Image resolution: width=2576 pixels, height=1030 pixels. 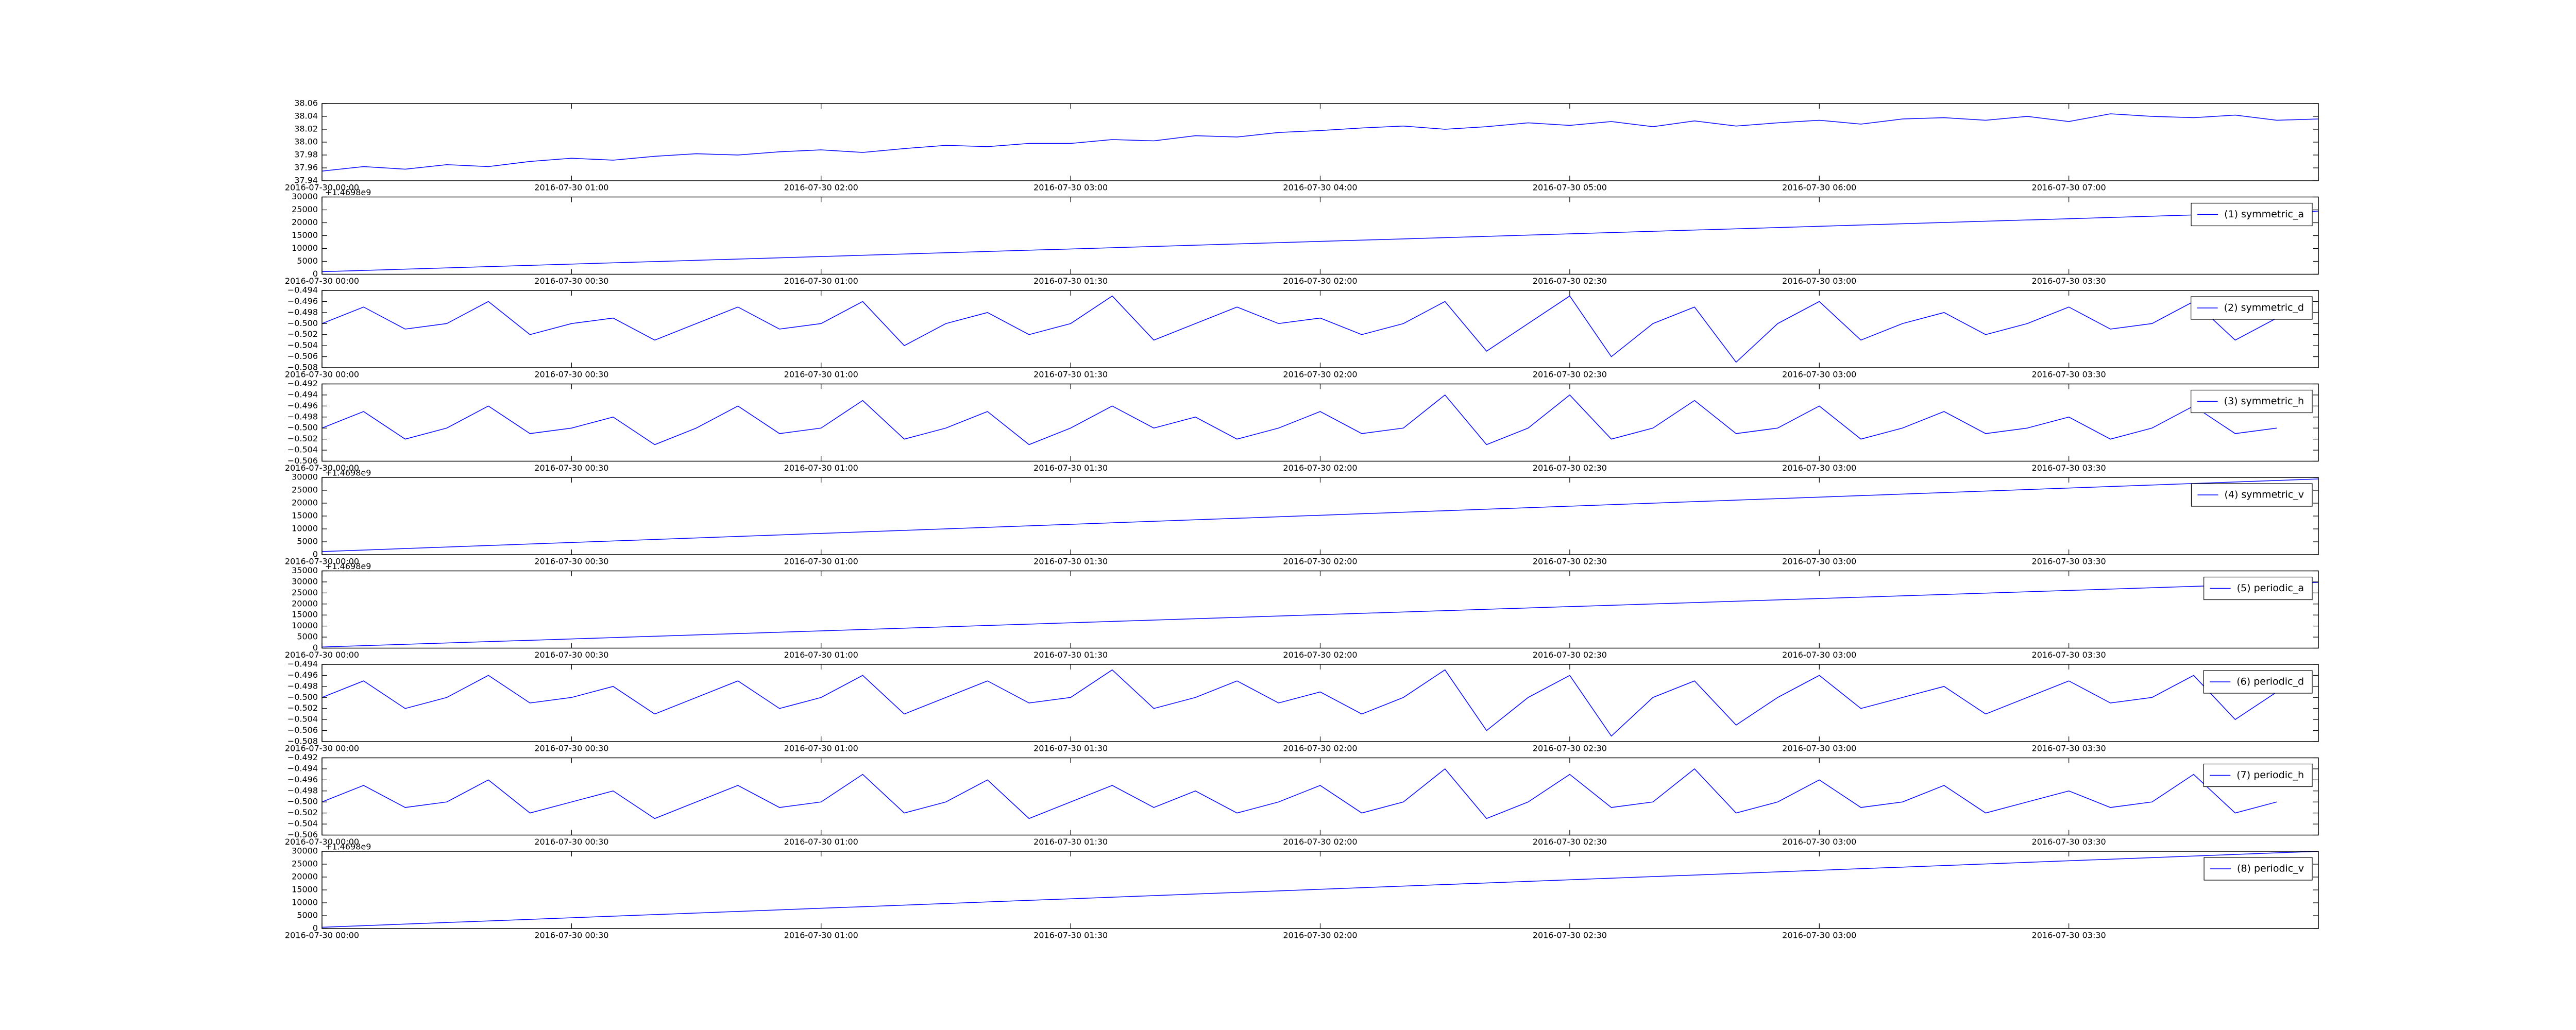 What do you see at coordinates (2270, 775) in the screenshot?
I see `legend-label: (7) periodic_h` at bounding box center [2270, 775].